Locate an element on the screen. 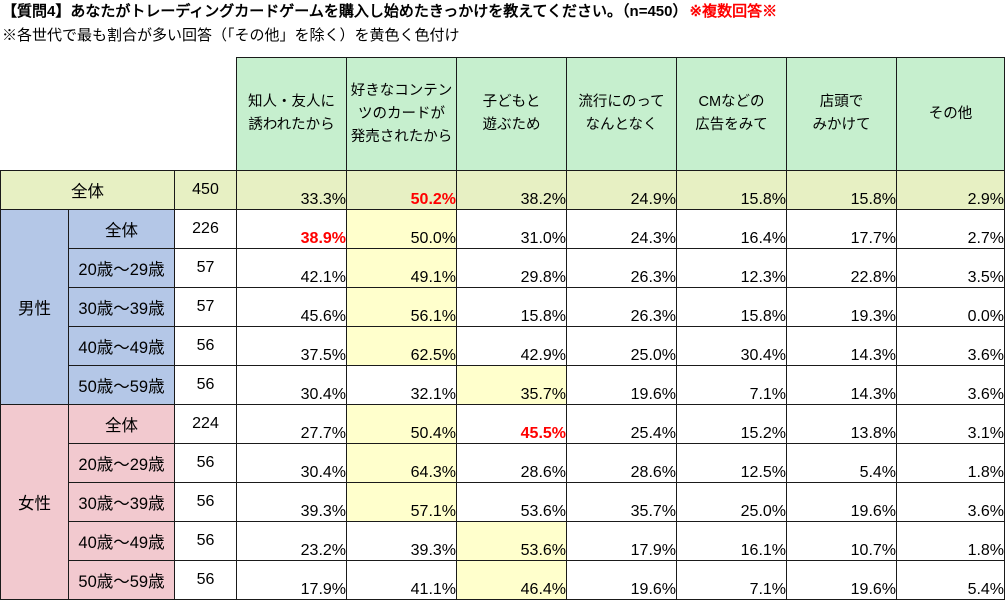  value-cell-male-20s-following-trend: 26.3% is located at coordinates (622, 268).